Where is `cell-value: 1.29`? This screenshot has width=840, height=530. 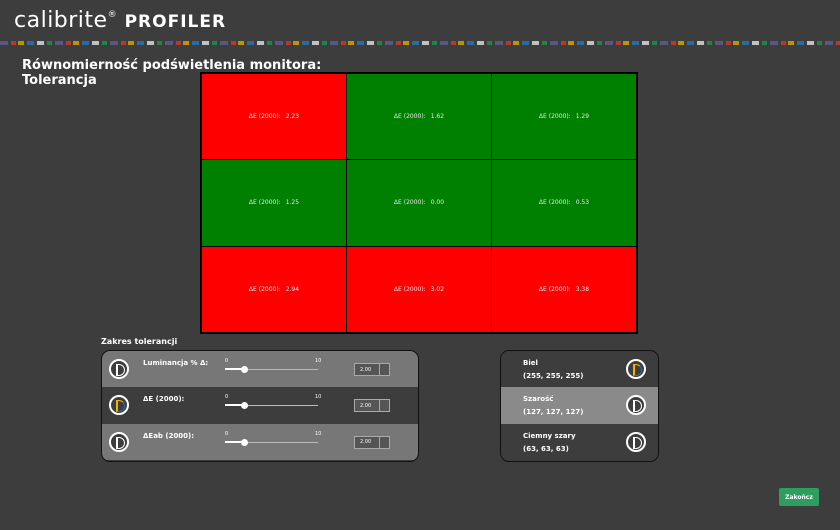 cell-value: 1.29 is located at coordinates (582, 117).